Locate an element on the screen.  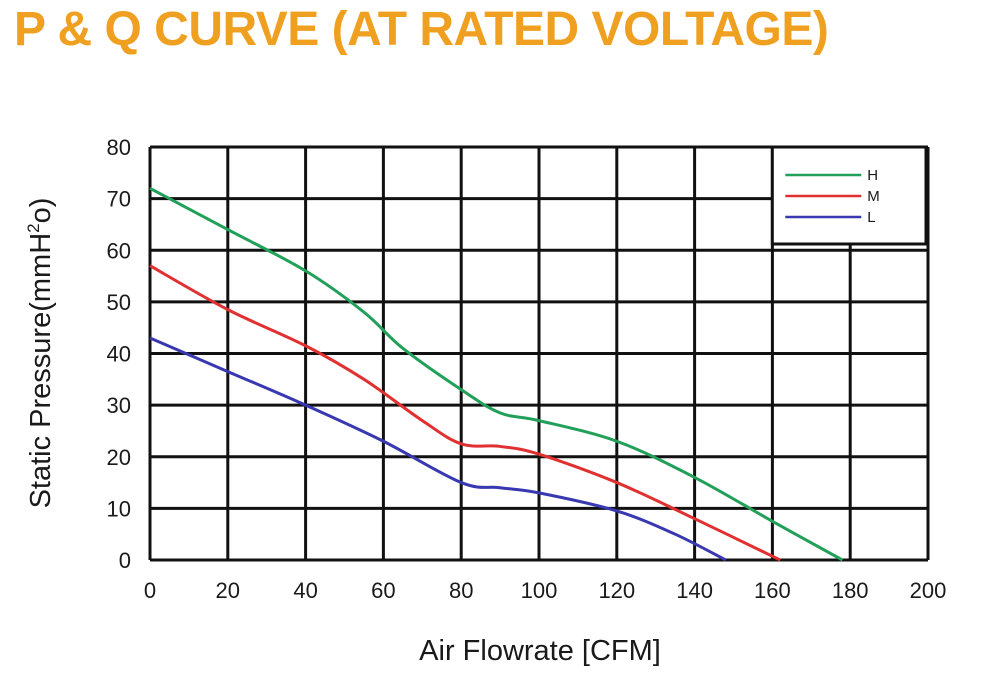
y-tick-labels: 0 10 20 30 40 50 60 70 80 is located at coordinates (119, 354).